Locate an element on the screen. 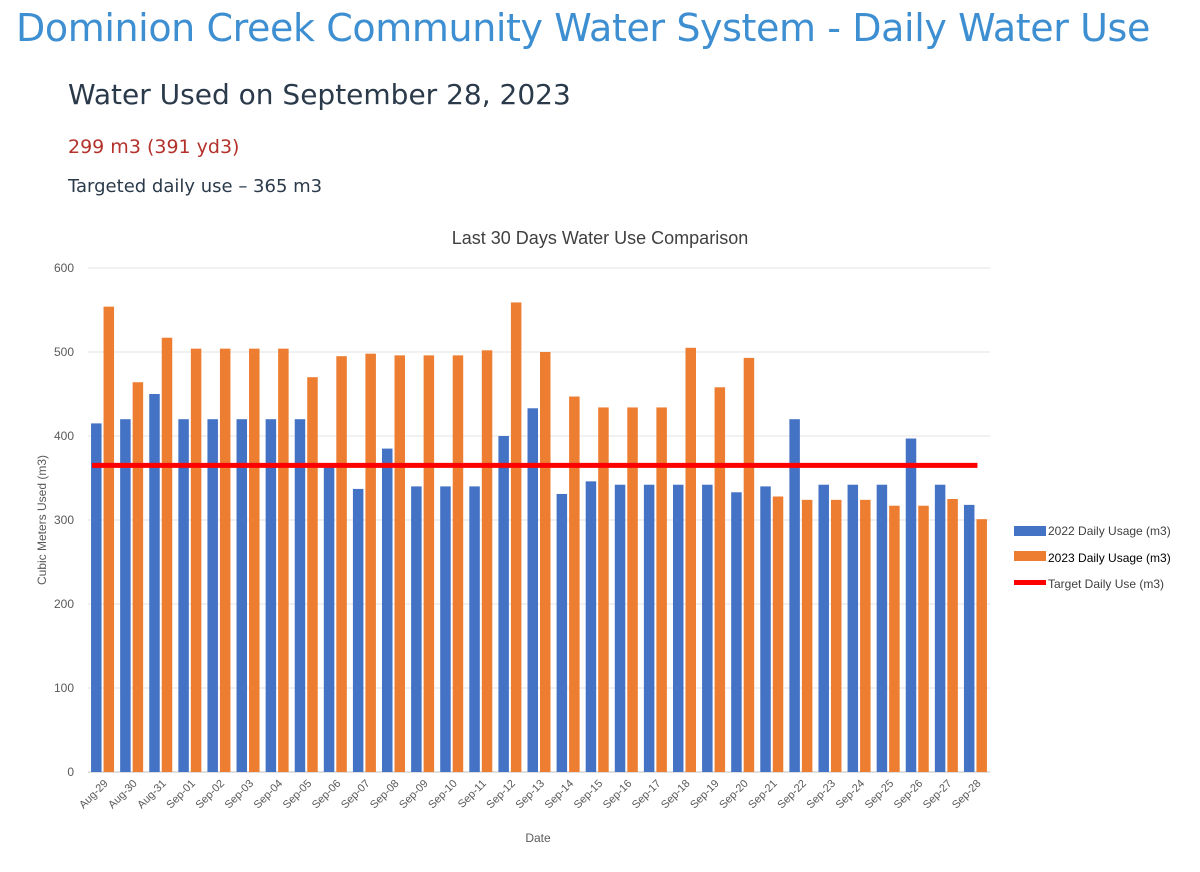 The image size is (1200, 872). x-tick-label: Sep-07 is located at coordinates (356, 795).